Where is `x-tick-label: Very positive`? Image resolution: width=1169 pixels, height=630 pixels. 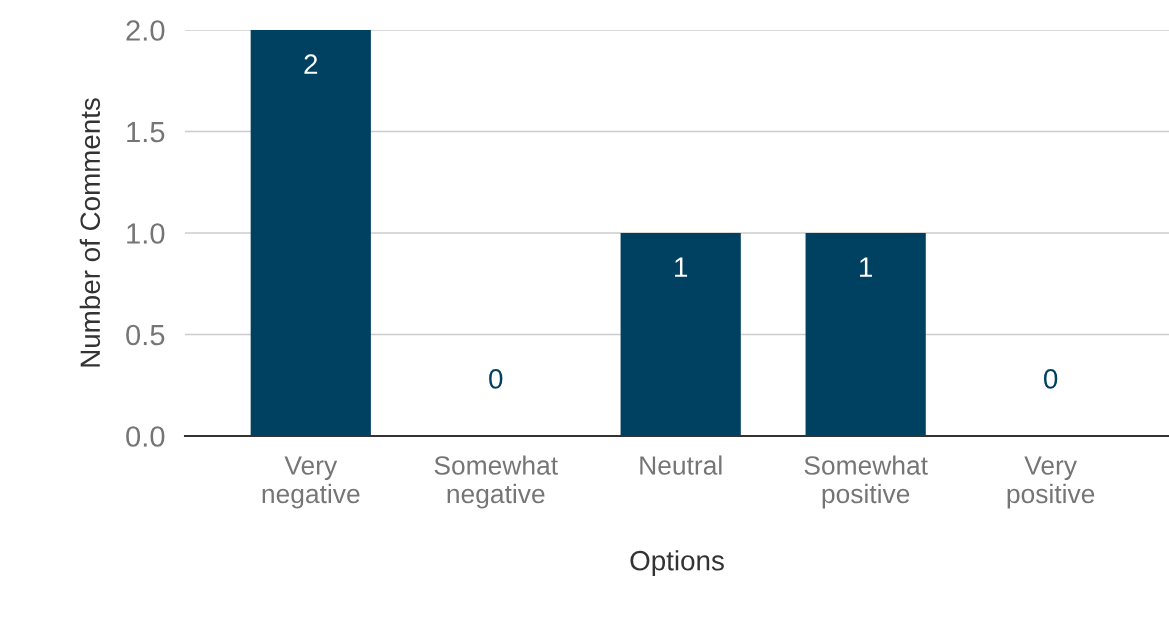
x-tick-label: Very positive is located at coordinates (1051, 482).